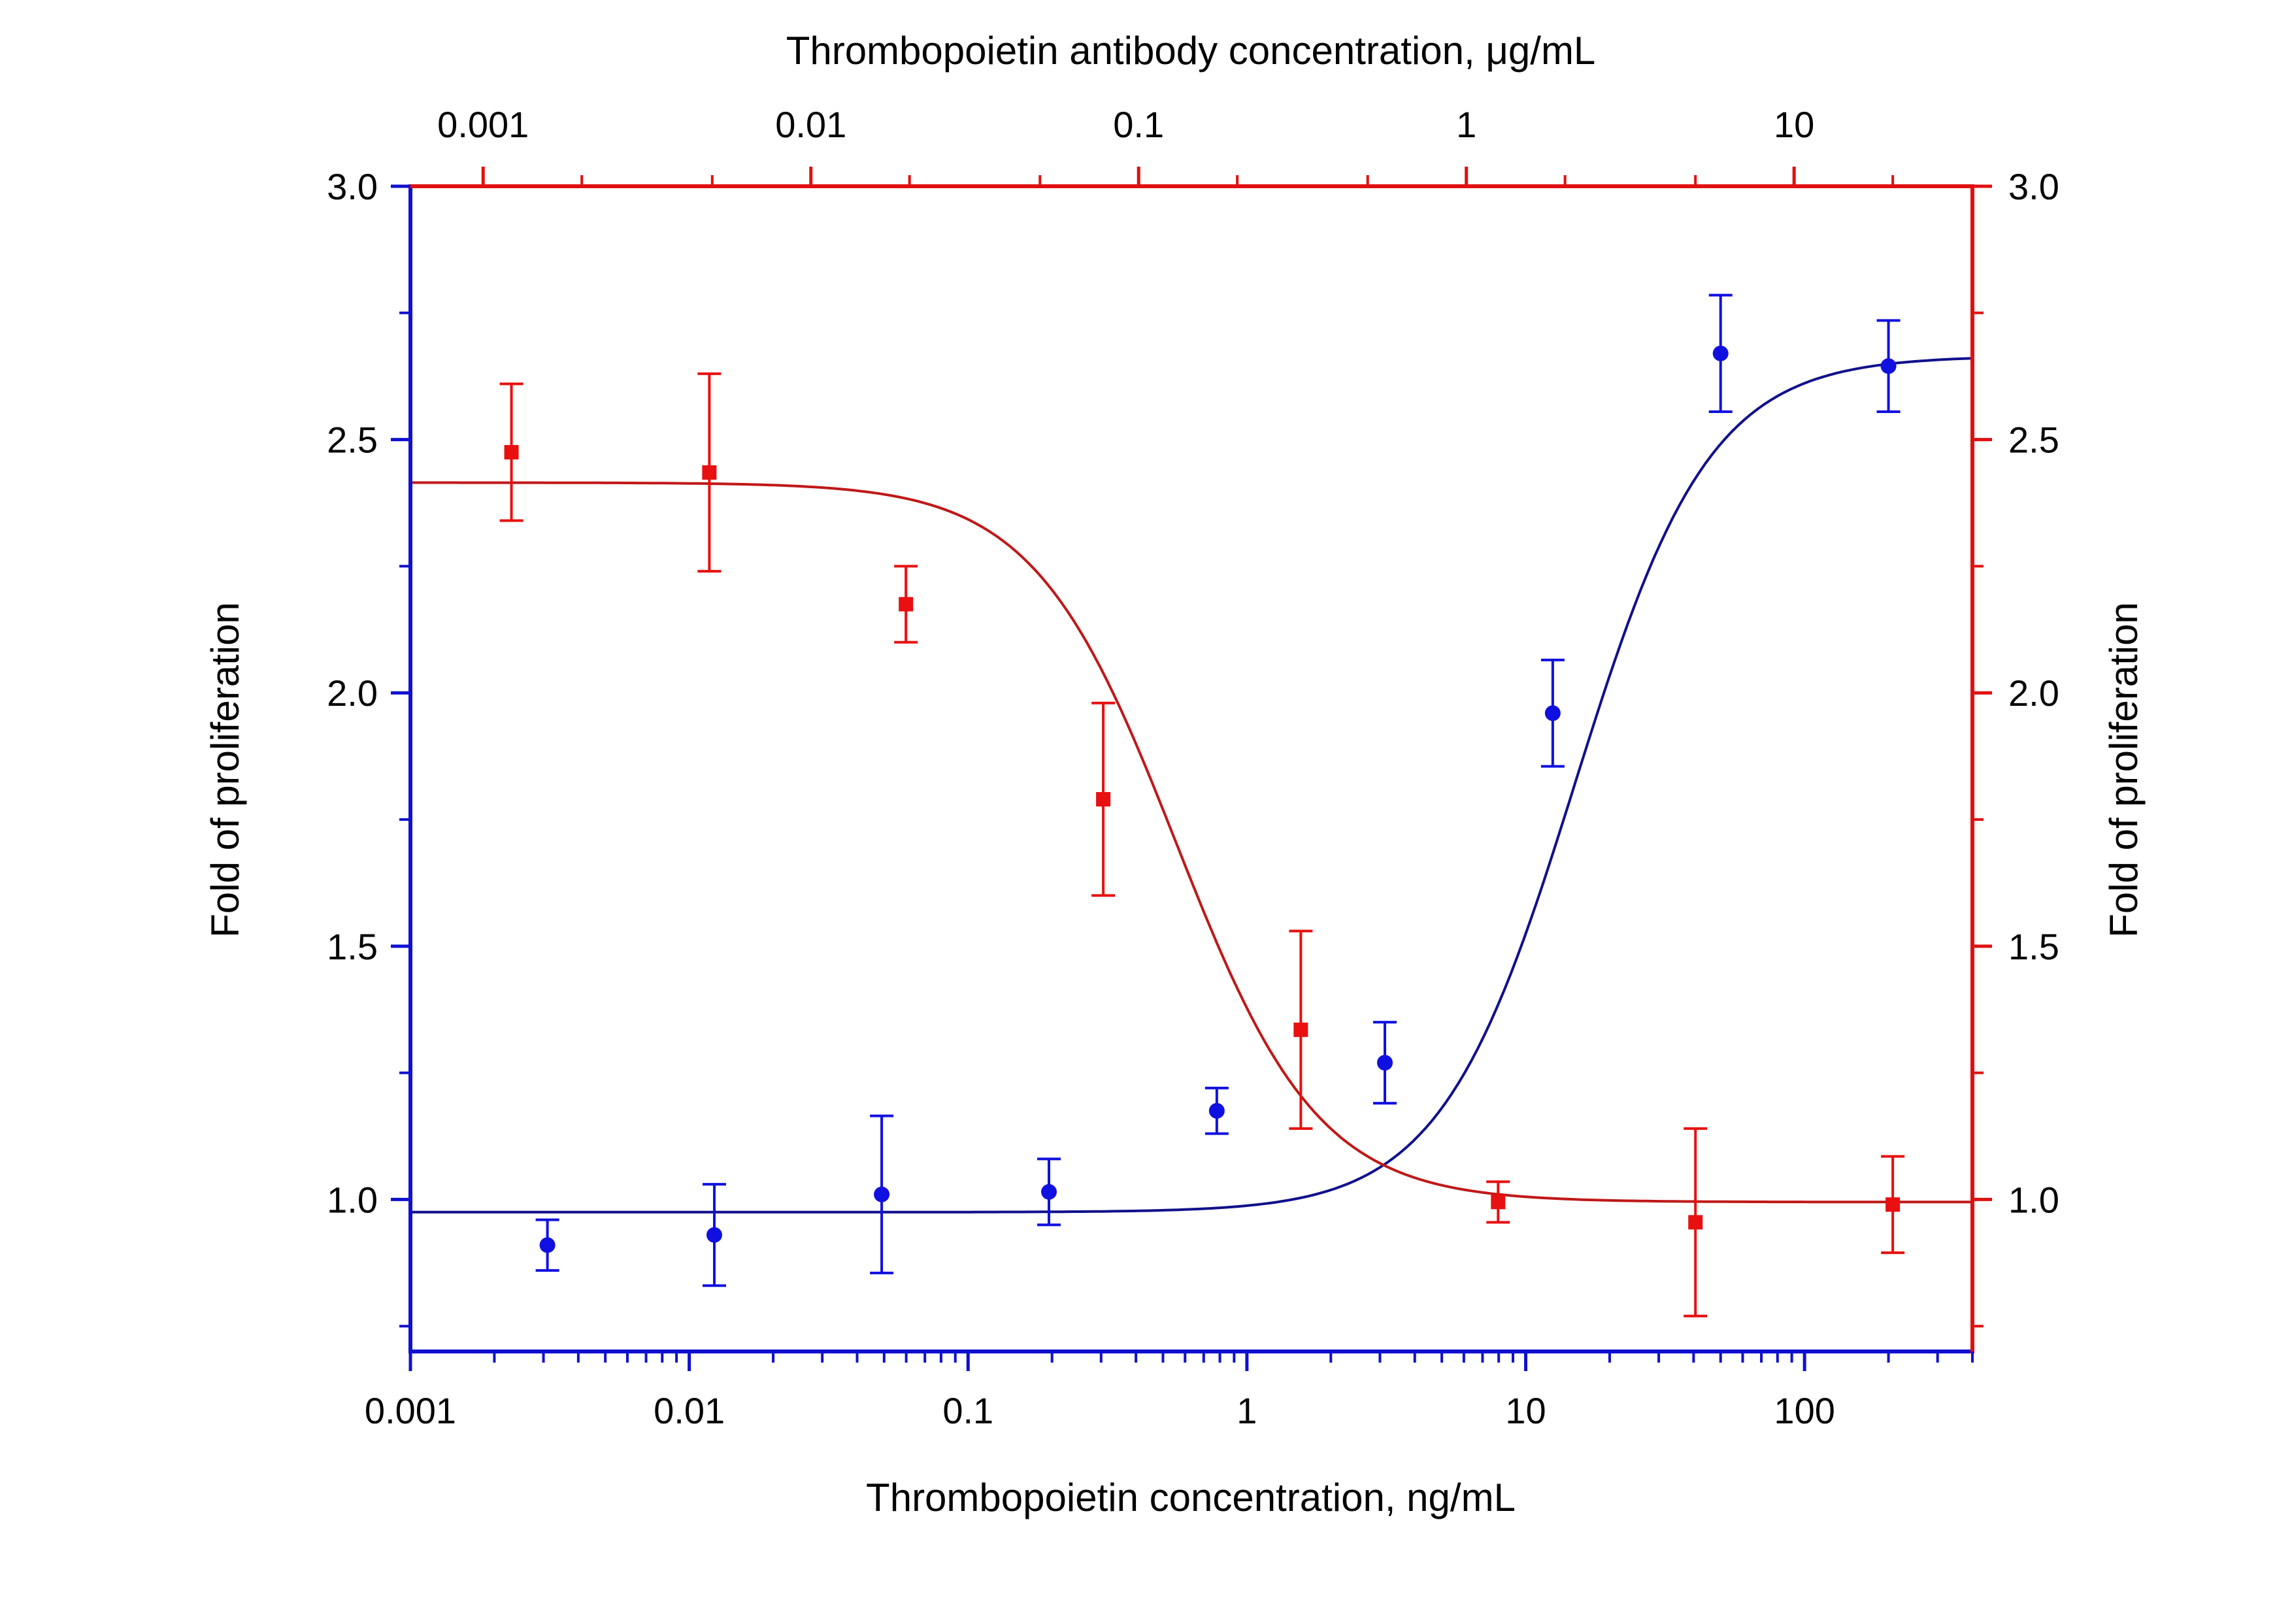  I want to click on top-tick-label: 0.01, so click(811, 124).